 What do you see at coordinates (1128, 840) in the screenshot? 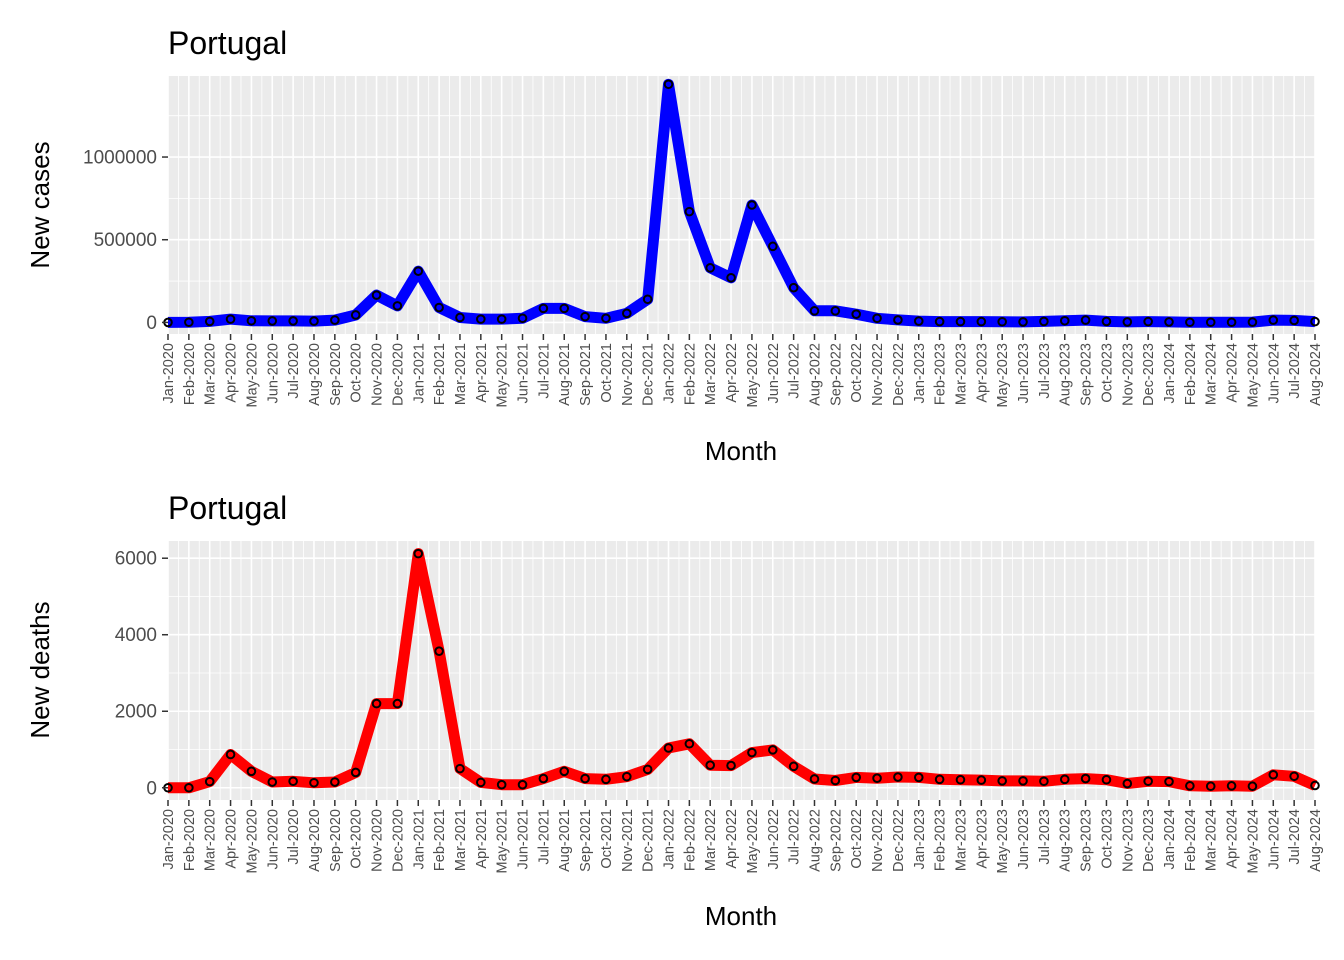
I see `deaths-x-tick-label: Nov-2023` at bounding box center [1128, 840].